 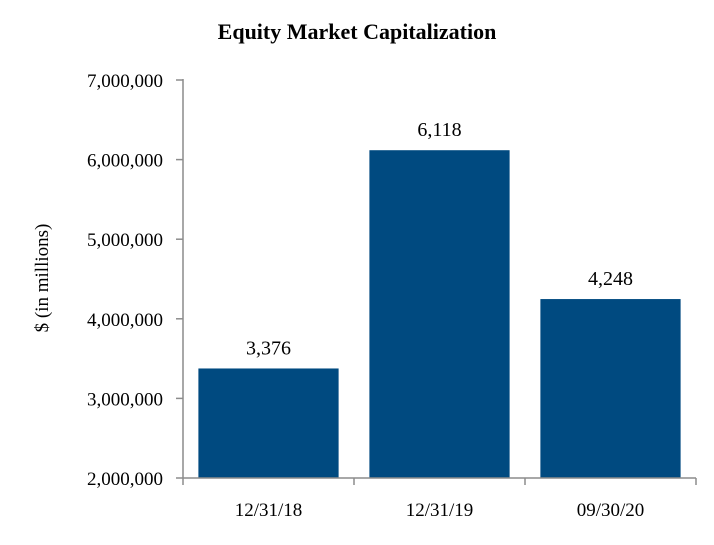 I want to click on x-axis-ticks: 12/31/18 12/31/19 09/30/20, so click(x=439, y=499).